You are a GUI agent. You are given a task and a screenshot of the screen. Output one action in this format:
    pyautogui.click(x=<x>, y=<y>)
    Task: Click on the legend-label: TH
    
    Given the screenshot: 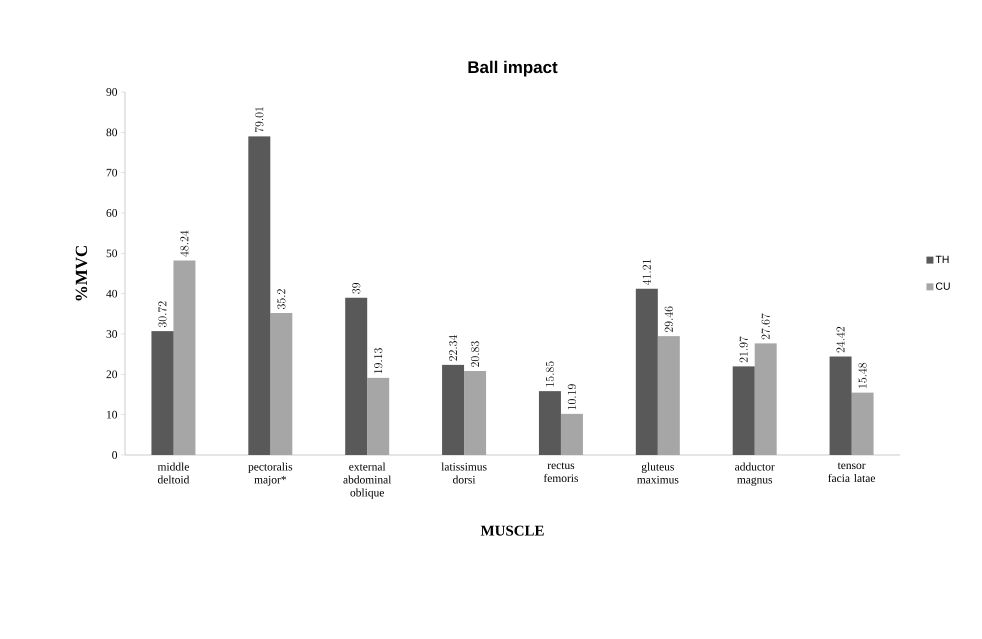 What is the action you would take?
    pyautogui.click(x=942, y=259)
    